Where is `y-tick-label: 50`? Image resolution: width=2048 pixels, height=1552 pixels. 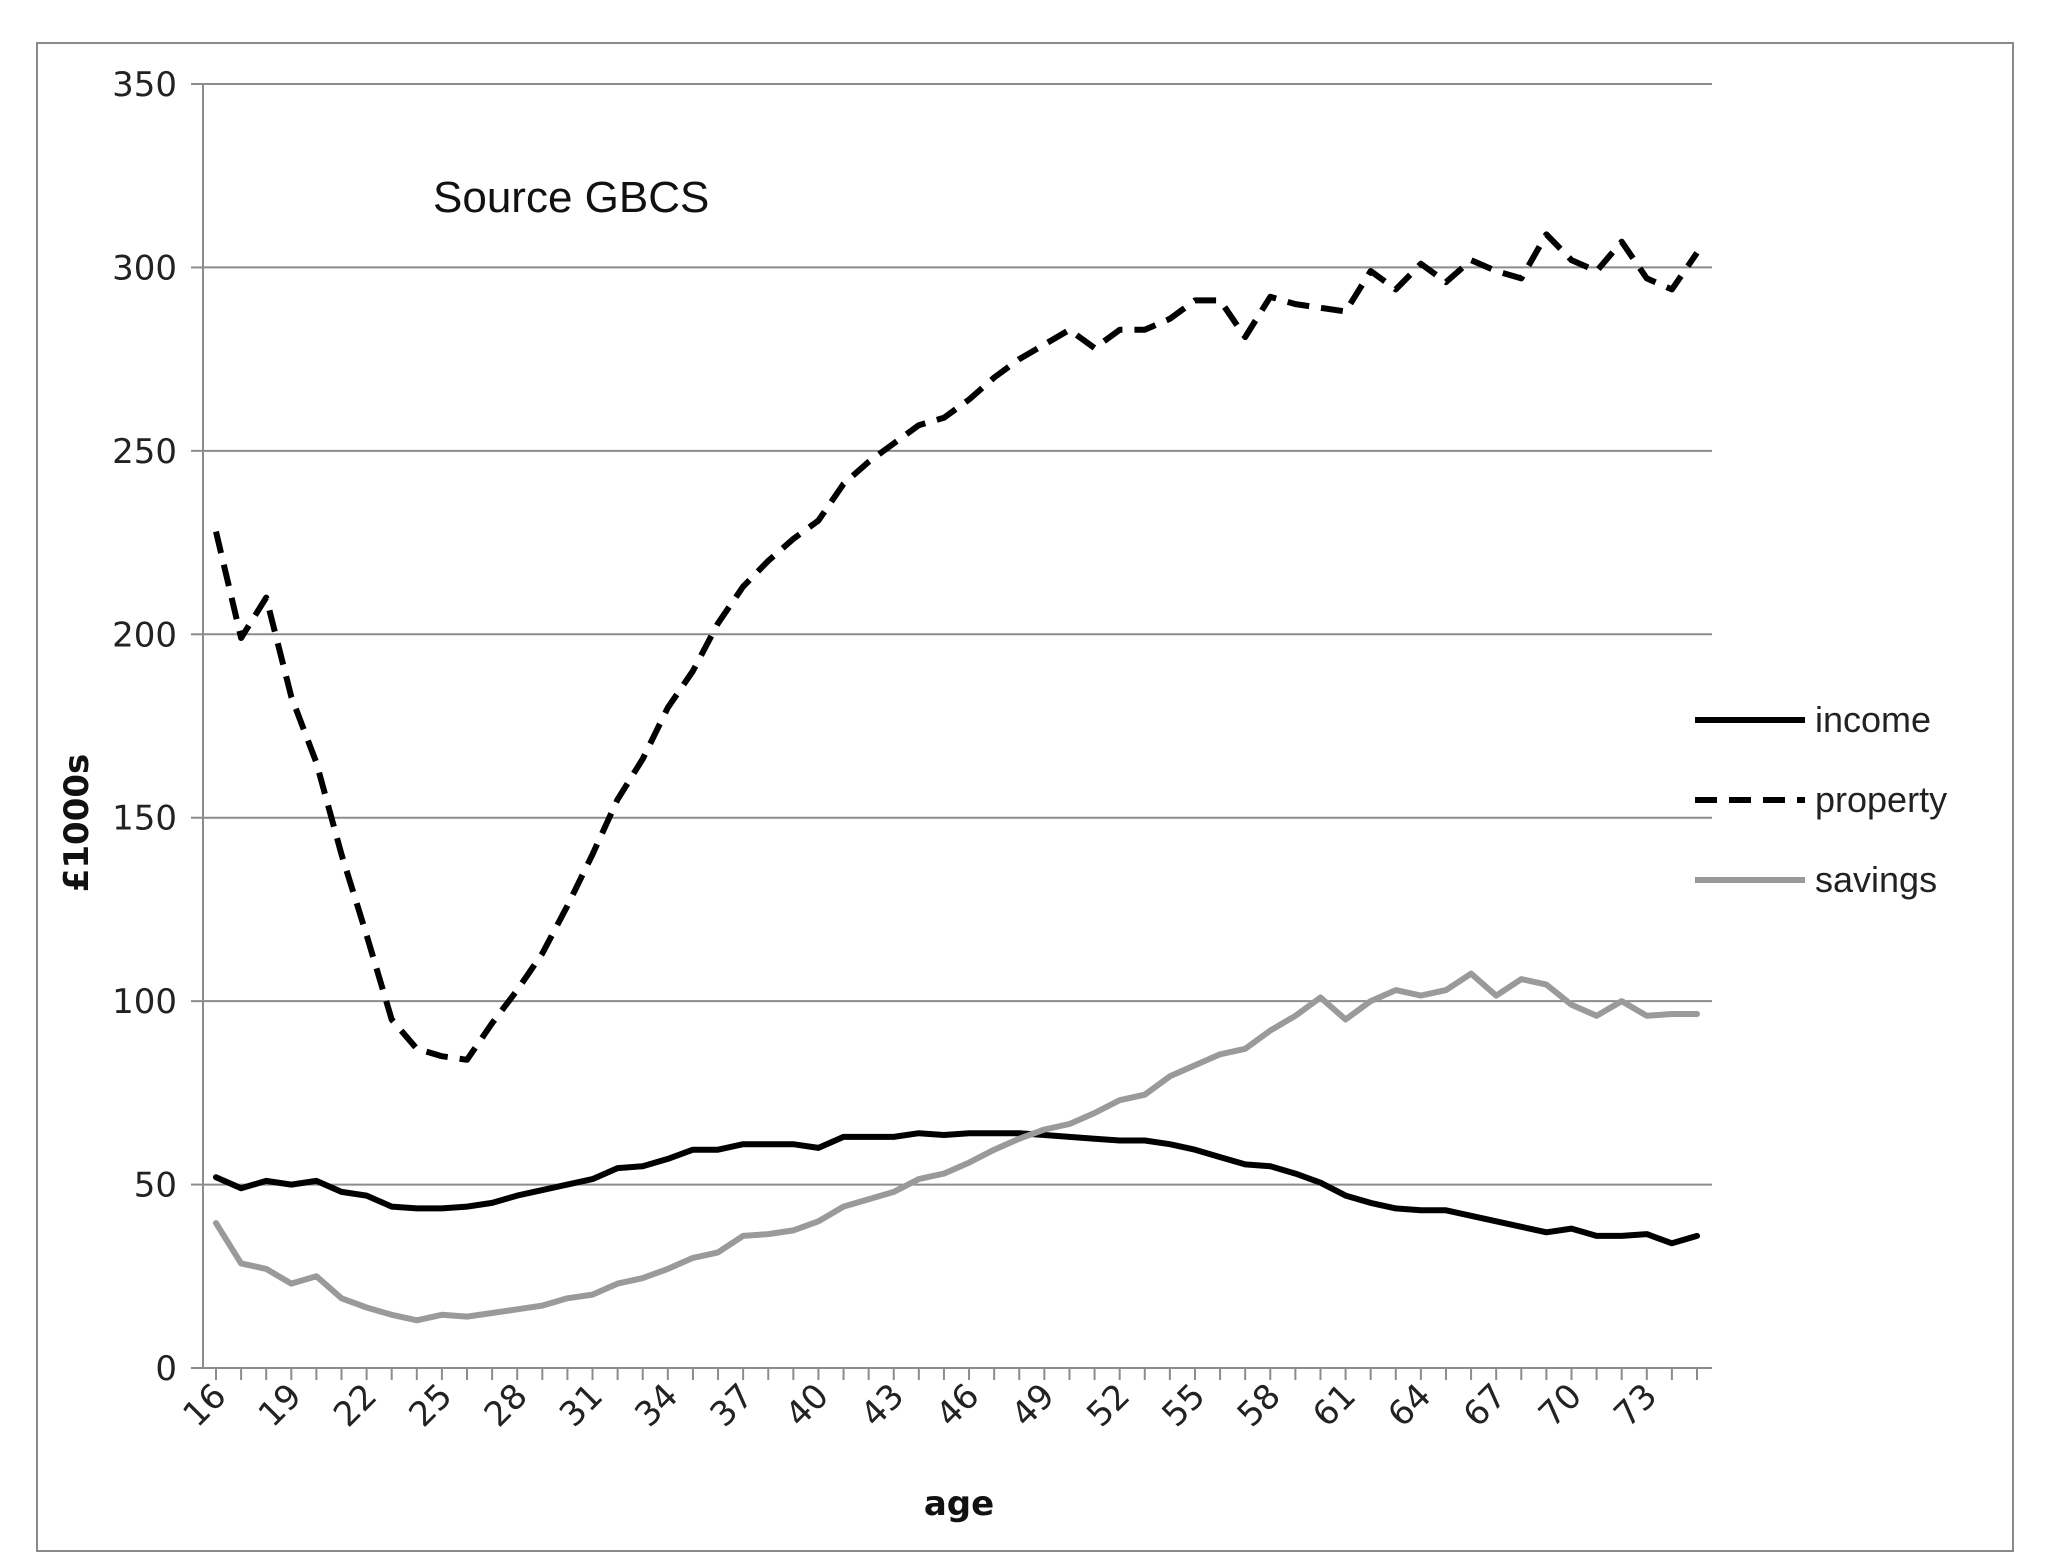 y-tick-label: 50 is located at coordinates (155, 1186).